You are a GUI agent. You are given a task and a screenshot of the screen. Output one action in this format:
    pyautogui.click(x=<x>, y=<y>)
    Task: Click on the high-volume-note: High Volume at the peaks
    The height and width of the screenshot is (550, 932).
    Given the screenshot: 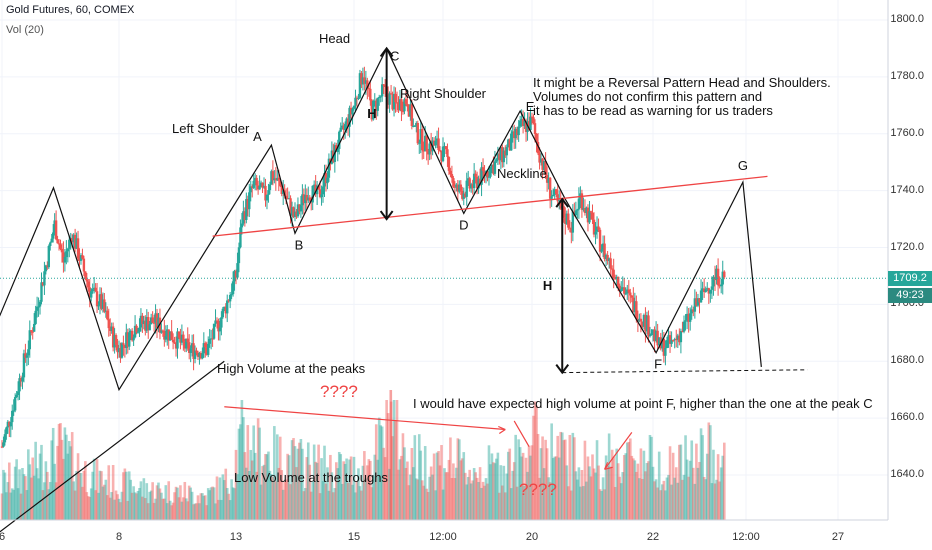 What is the action you would take?
    pyautogui.click(x=291, y=368)
    